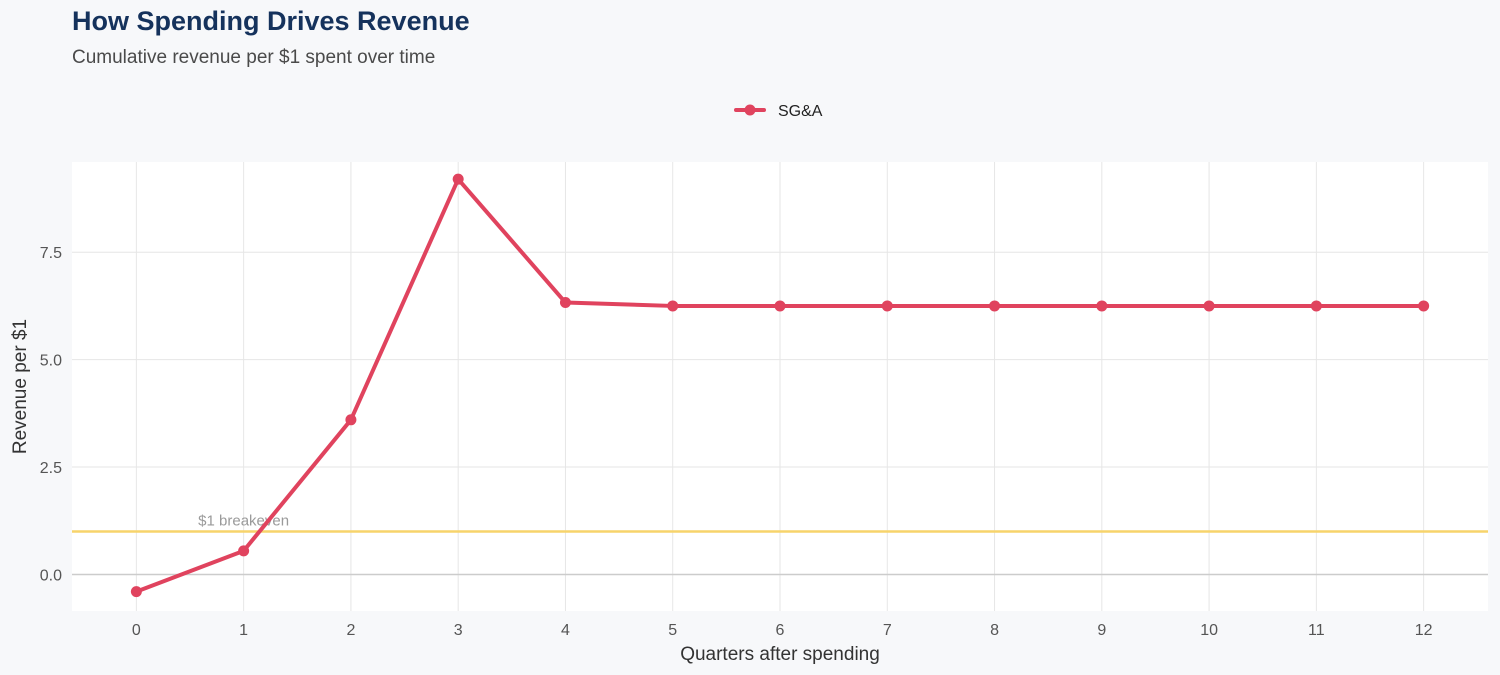  What do you see at coordinates (1209, 630) in the screenshot?
I see `x-tick-label: 10` at bounding box center [1209, 630].